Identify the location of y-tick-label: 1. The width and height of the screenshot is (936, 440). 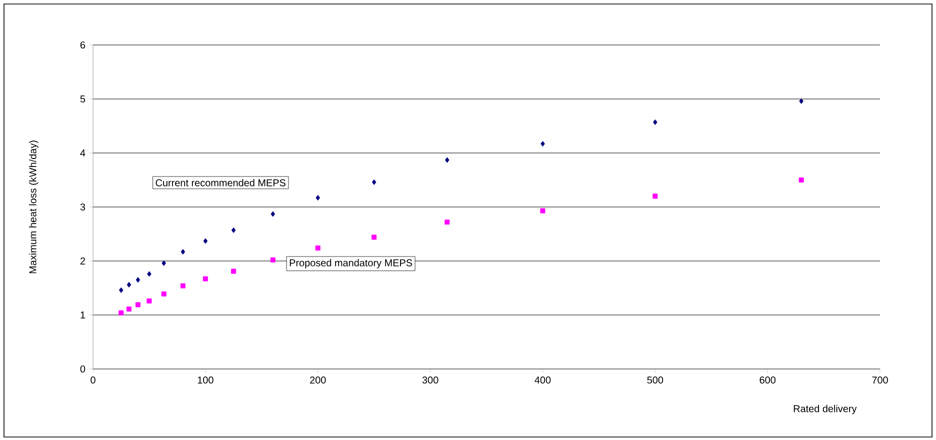
(83, 315).